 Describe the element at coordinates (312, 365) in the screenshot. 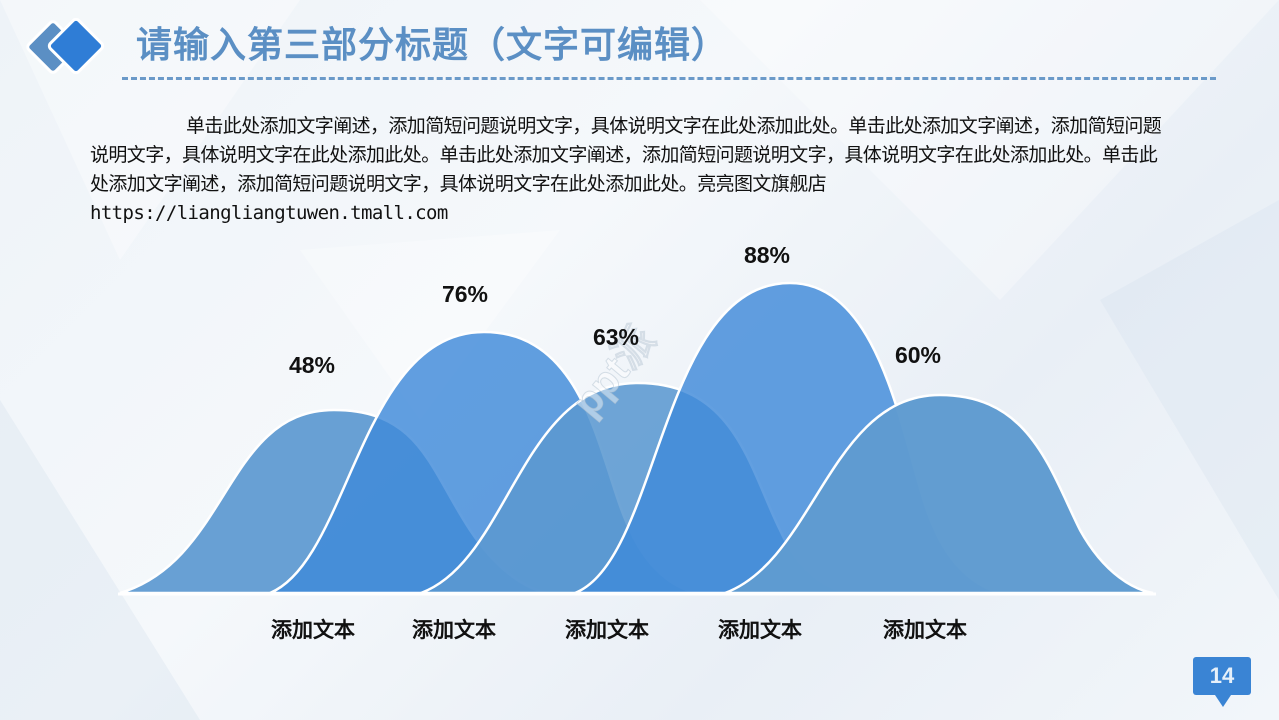

I see `value-label-1: 48%` at that location.